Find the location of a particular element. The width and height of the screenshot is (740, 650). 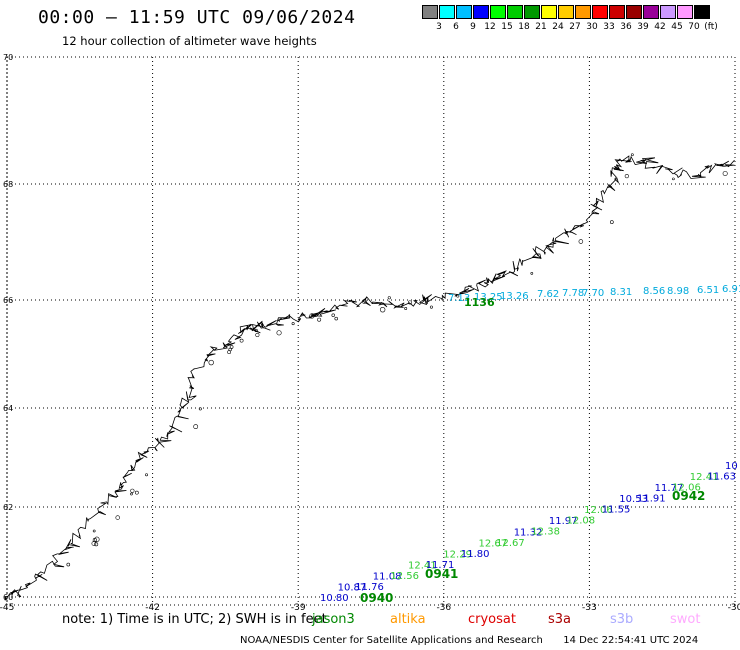

wave-height-label: 13.25 is located at coordinates (488, 297).